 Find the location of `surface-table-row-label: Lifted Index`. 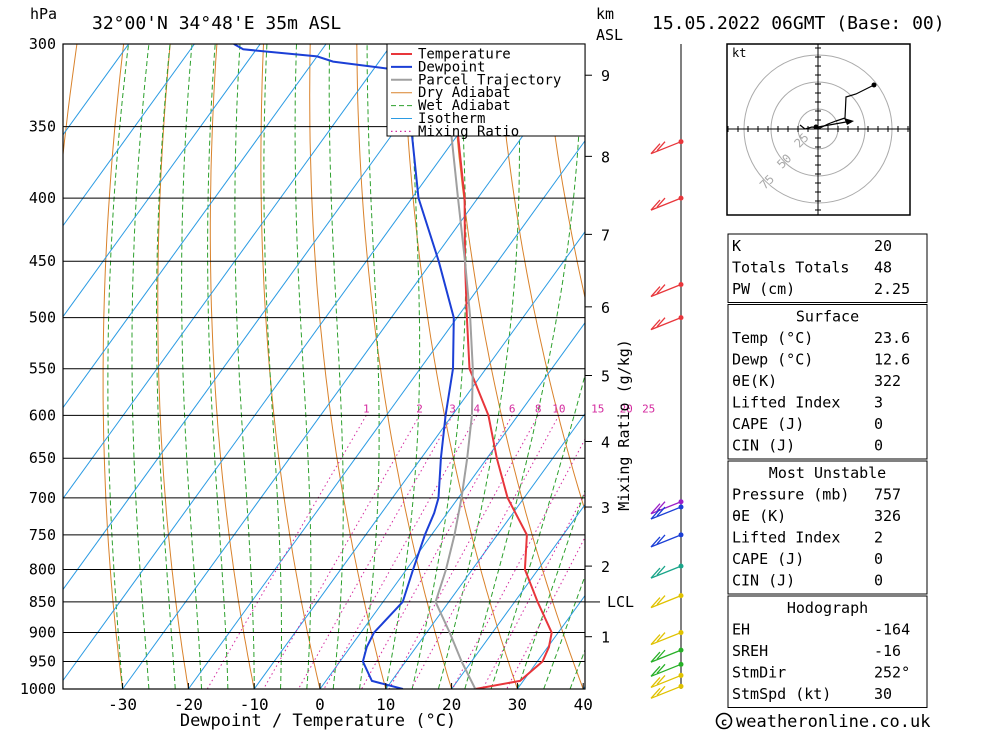

surface-table-row-label: Lifted Index is located at coordinates (786, 403).